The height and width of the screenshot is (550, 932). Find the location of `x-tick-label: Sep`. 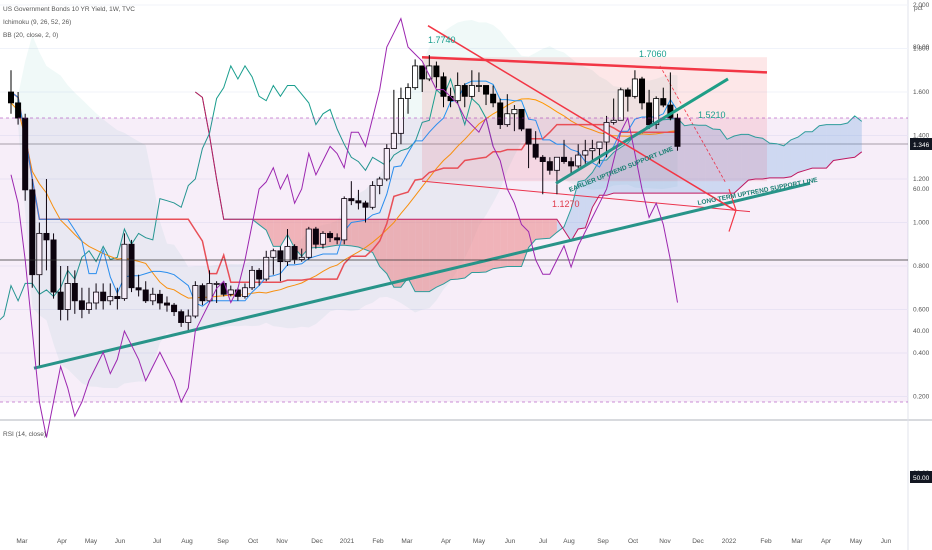

x-tick-label: Sep is located at coordinates (223, 541).